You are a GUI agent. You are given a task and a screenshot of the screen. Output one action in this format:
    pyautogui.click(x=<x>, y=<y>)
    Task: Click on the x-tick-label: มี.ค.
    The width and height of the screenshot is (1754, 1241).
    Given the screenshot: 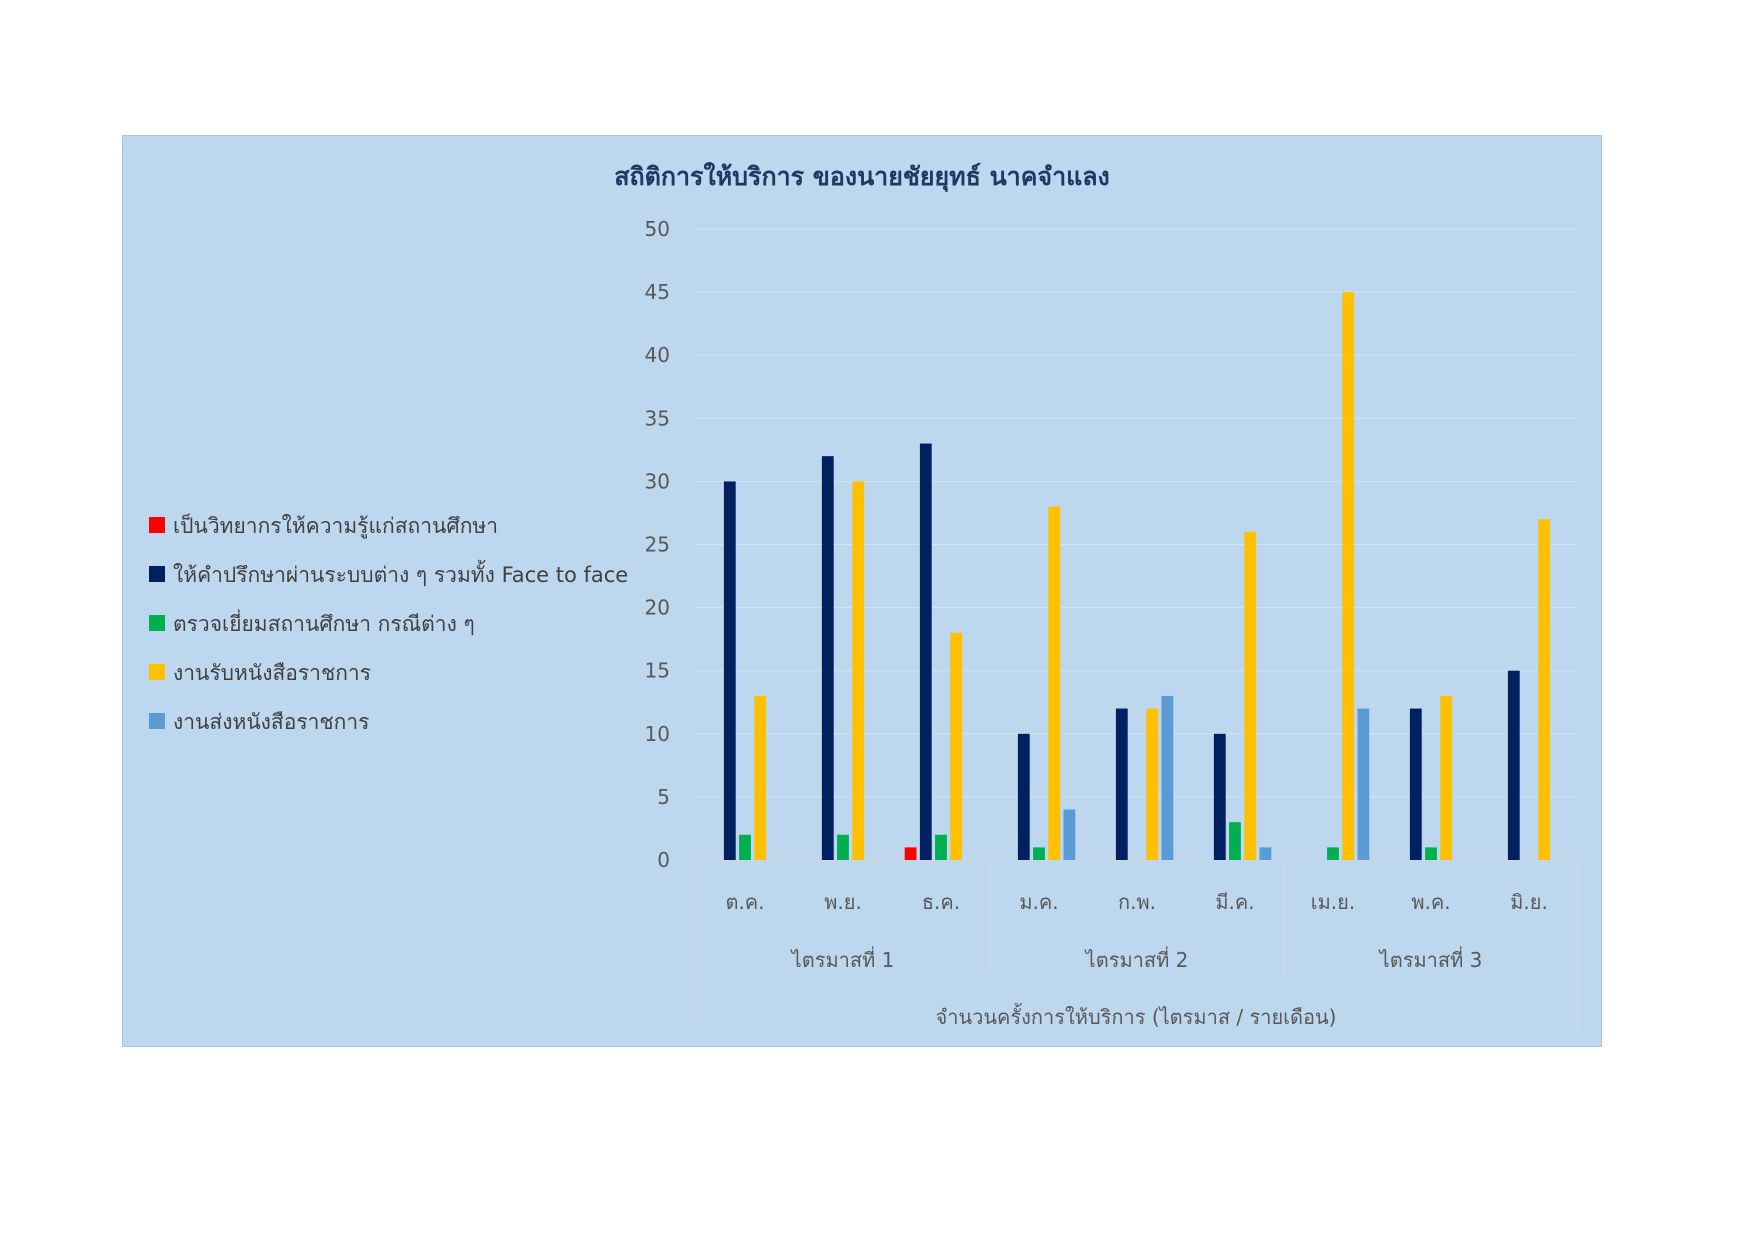 What is the action you would take?
    pyautogui.click(x=1234, y=902)
    